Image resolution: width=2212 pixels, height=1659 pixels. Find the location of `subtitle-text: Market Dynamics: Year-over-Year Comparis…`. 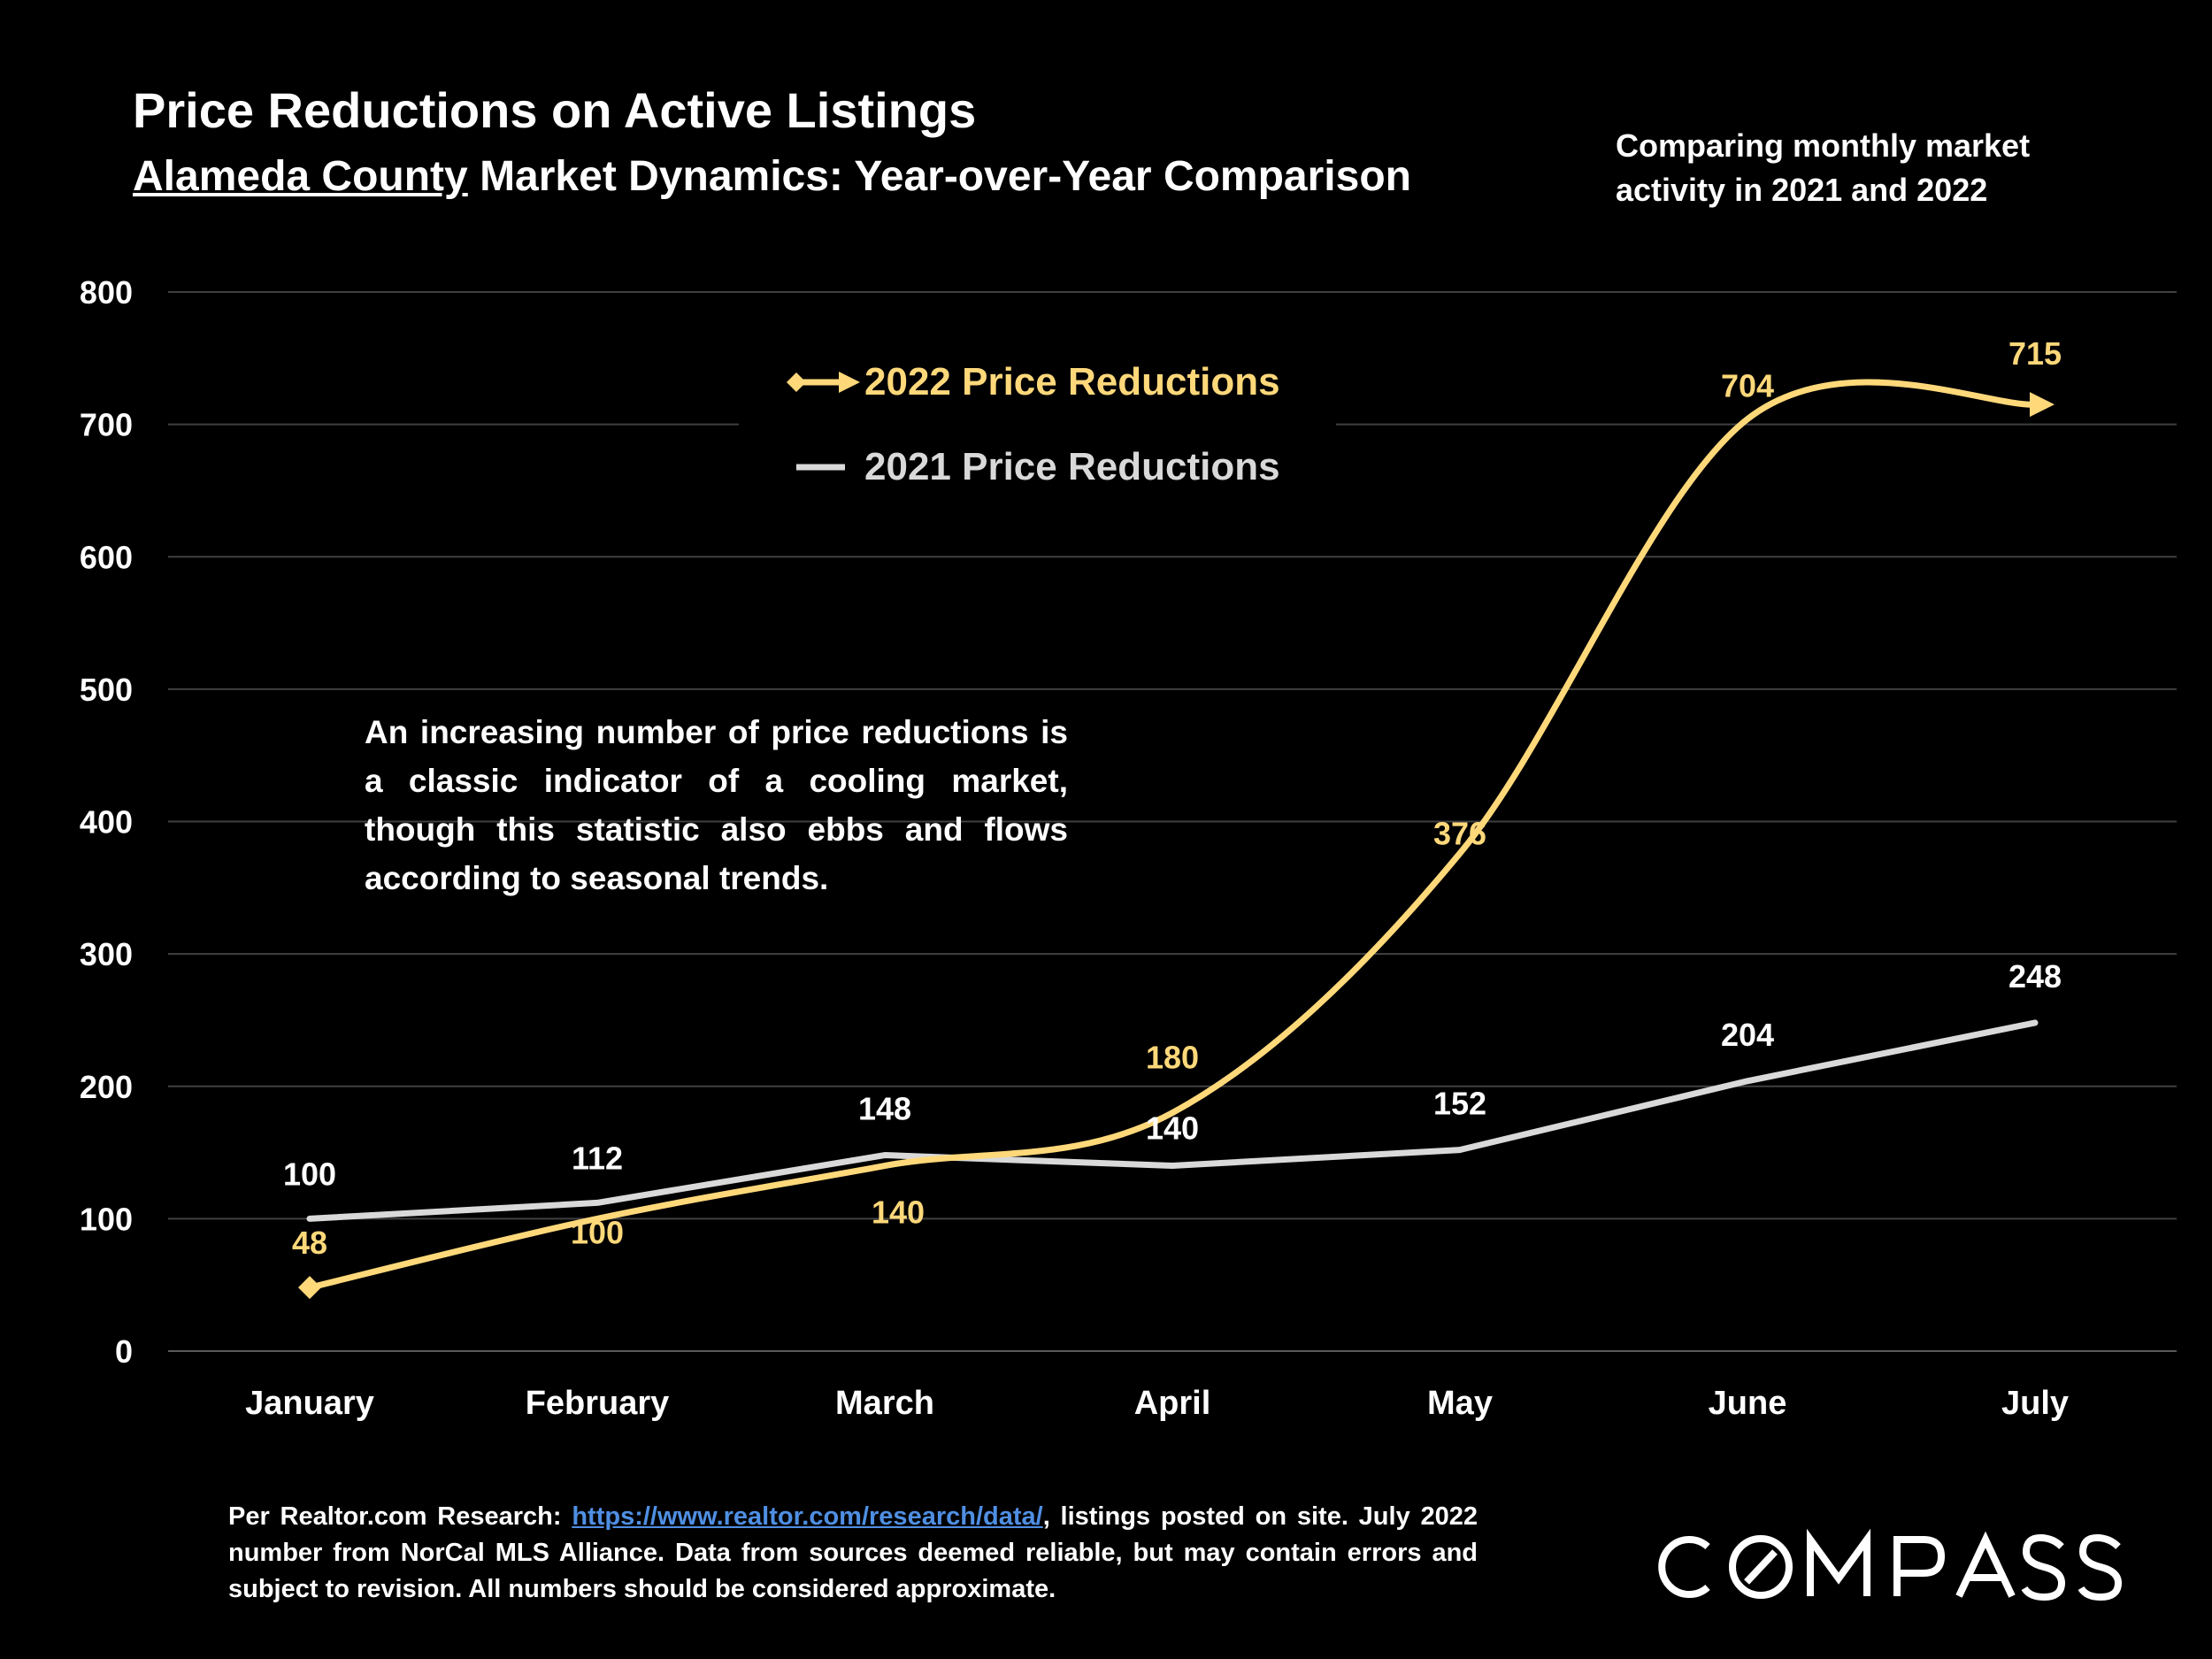

subtitle-text: Market Dynamics: Year-over-Year Comparis… is located at coordinates (939, 176).